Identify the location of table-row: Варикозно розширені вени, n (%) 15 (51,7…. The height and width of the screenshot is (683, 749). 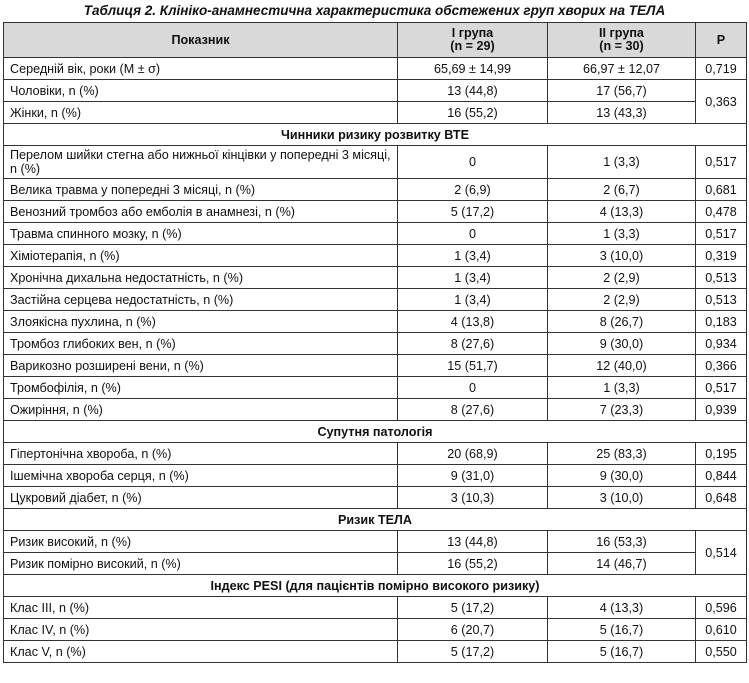
(375, 365).